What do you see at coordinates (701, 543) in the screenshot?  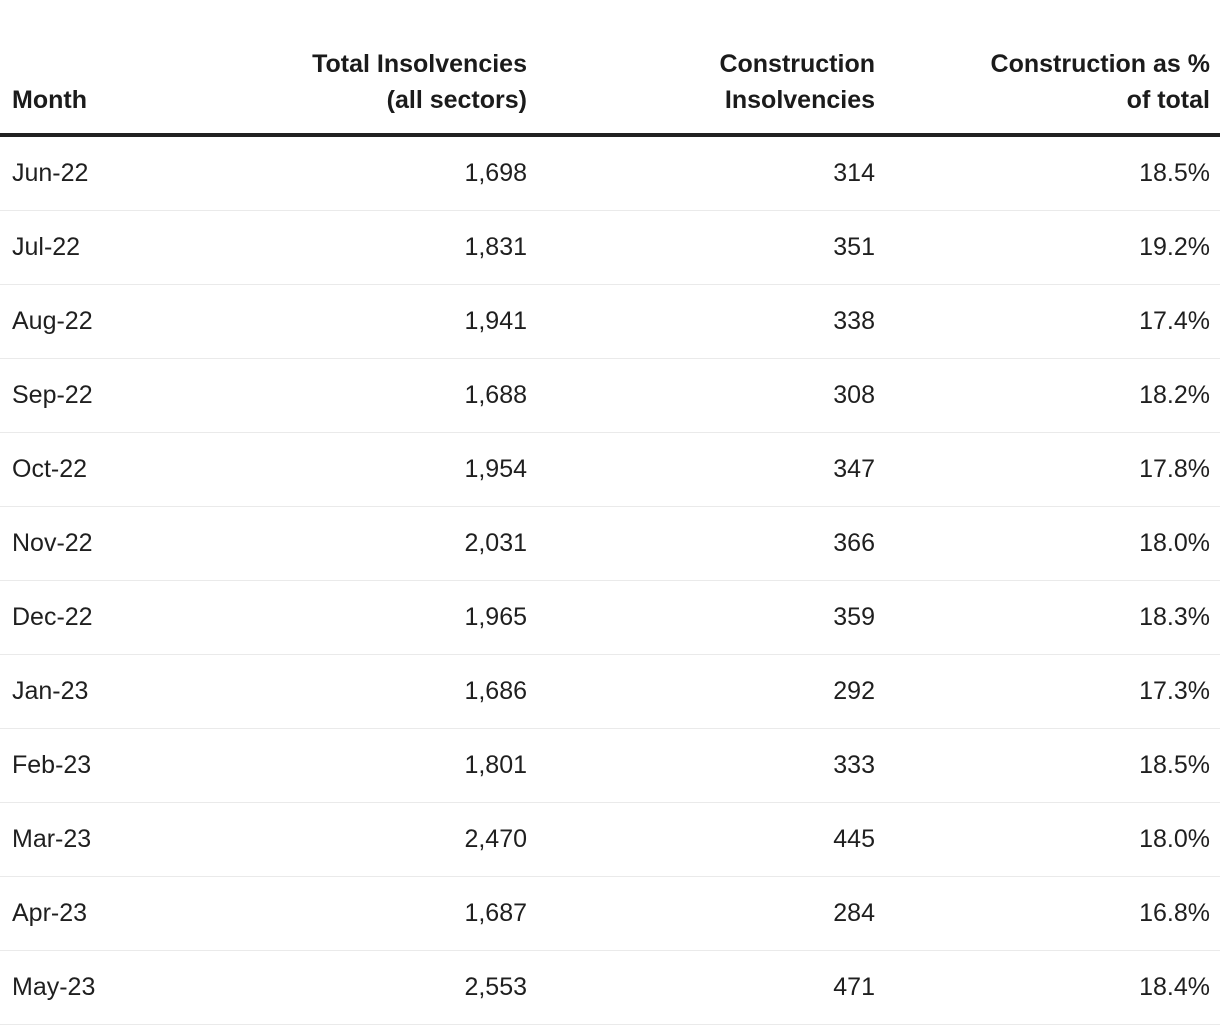 I see `cell-construction: 366` at bounding box center [701, 543].